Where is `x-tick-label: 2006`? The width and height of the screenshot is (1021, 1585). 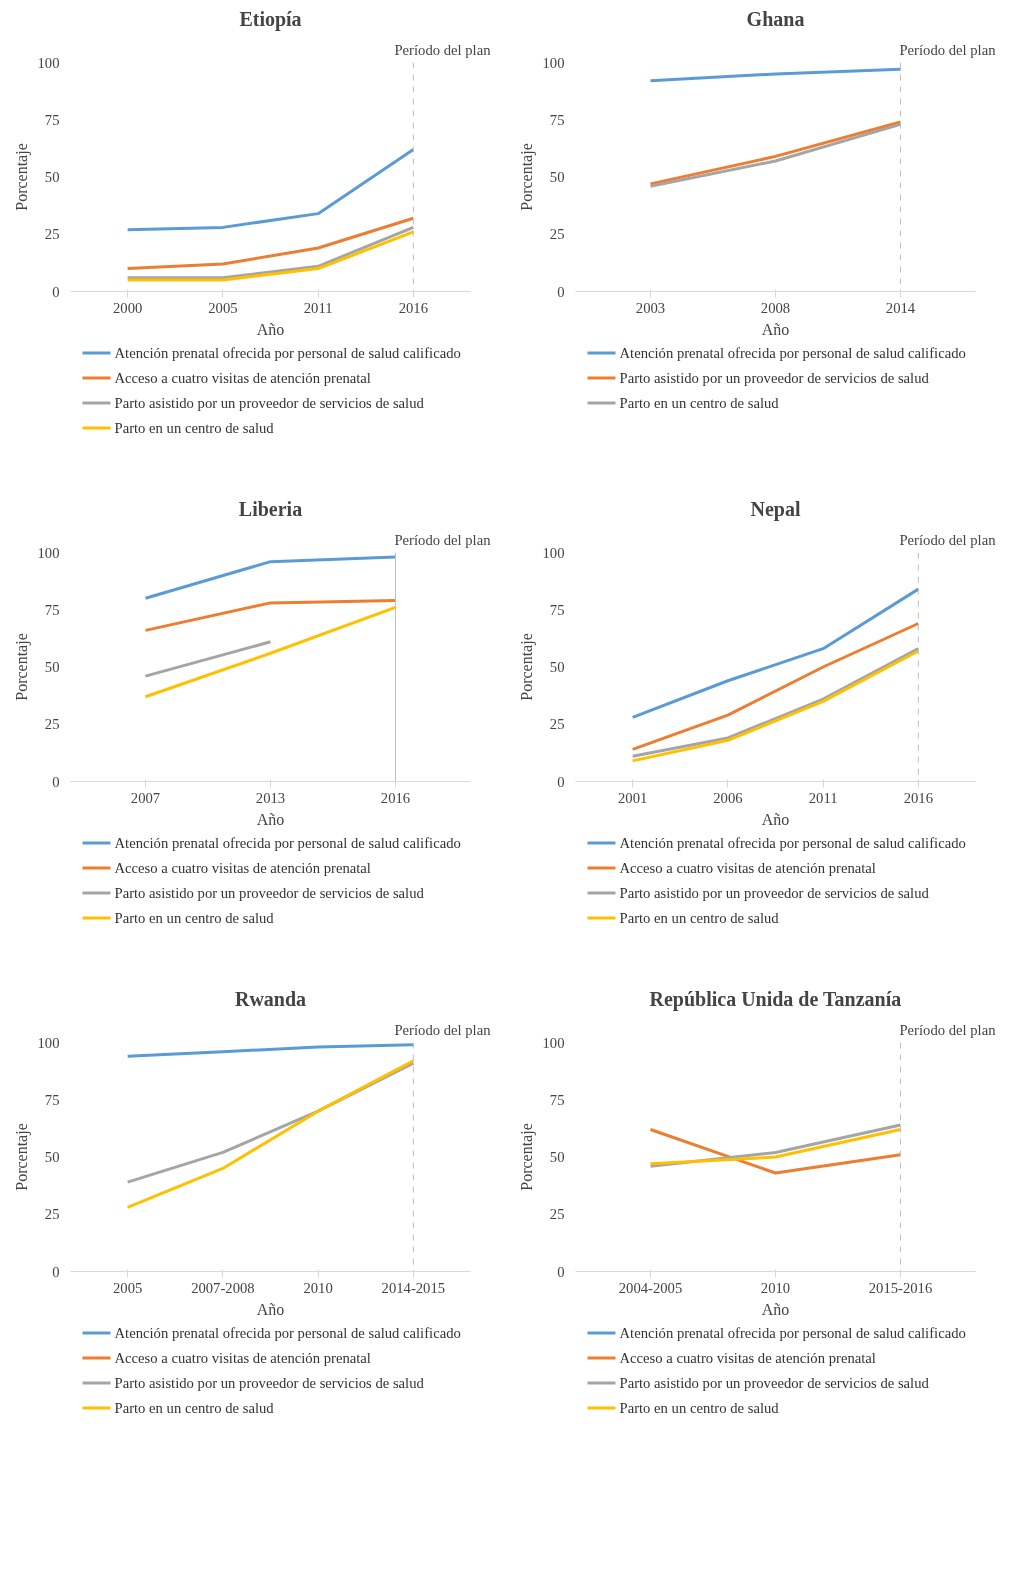
x-tick-label: 2006 is located at coordinates (728, 797).